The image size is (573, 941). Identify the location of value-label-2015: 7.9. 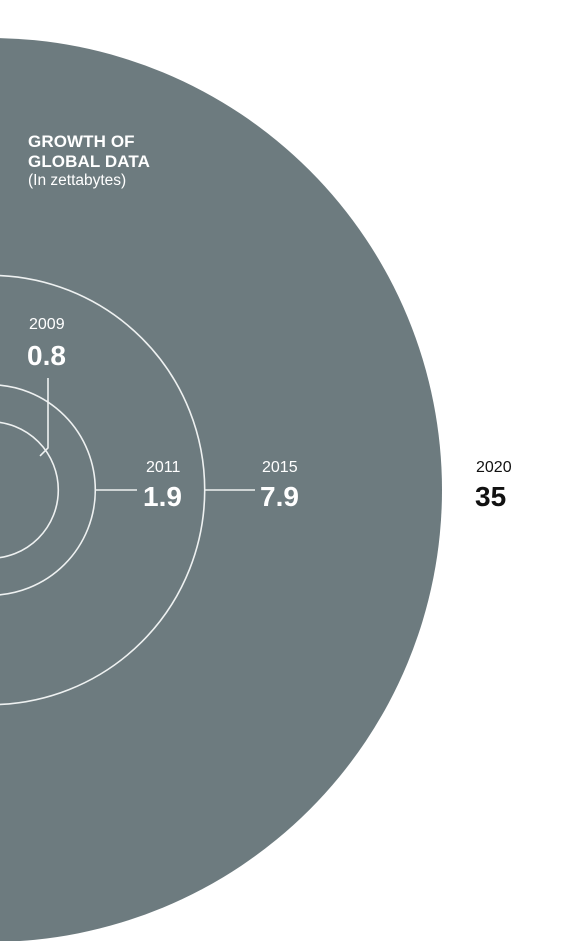
(279, 496).